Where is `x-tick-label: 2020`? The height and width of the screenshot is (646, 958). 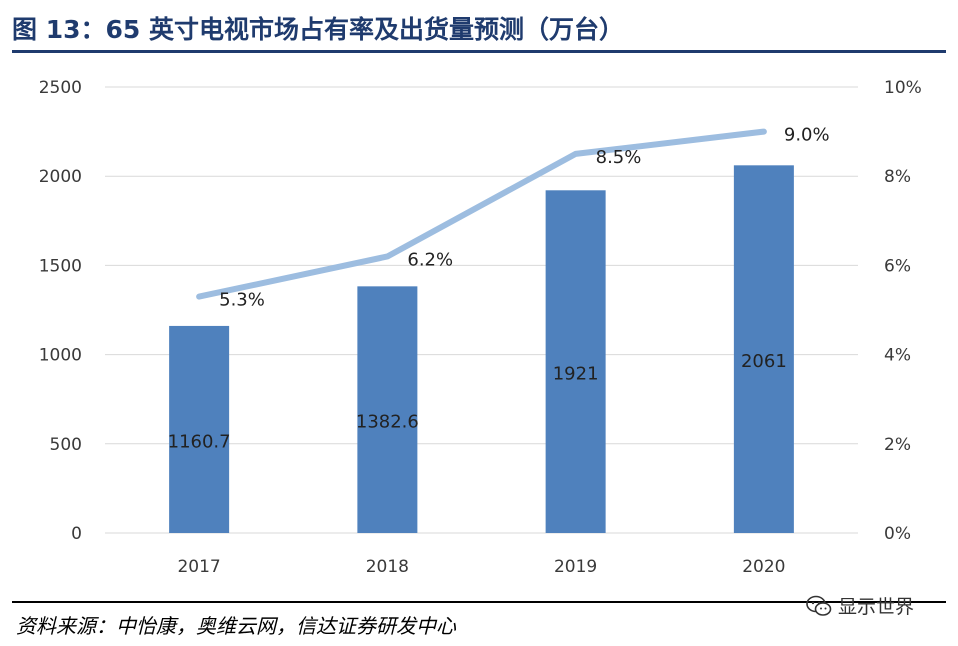 x-tick-label: 2020 is located at coordinates (763, 567).